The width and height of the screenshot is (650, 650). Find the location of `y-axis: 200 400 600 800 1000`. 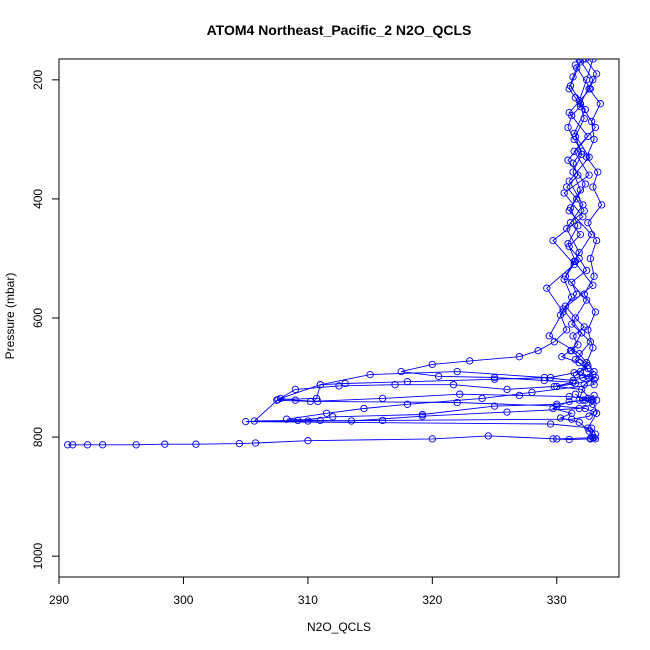

y-axis: 200 400 600 800 1000 is located at coordinates (45, 320).